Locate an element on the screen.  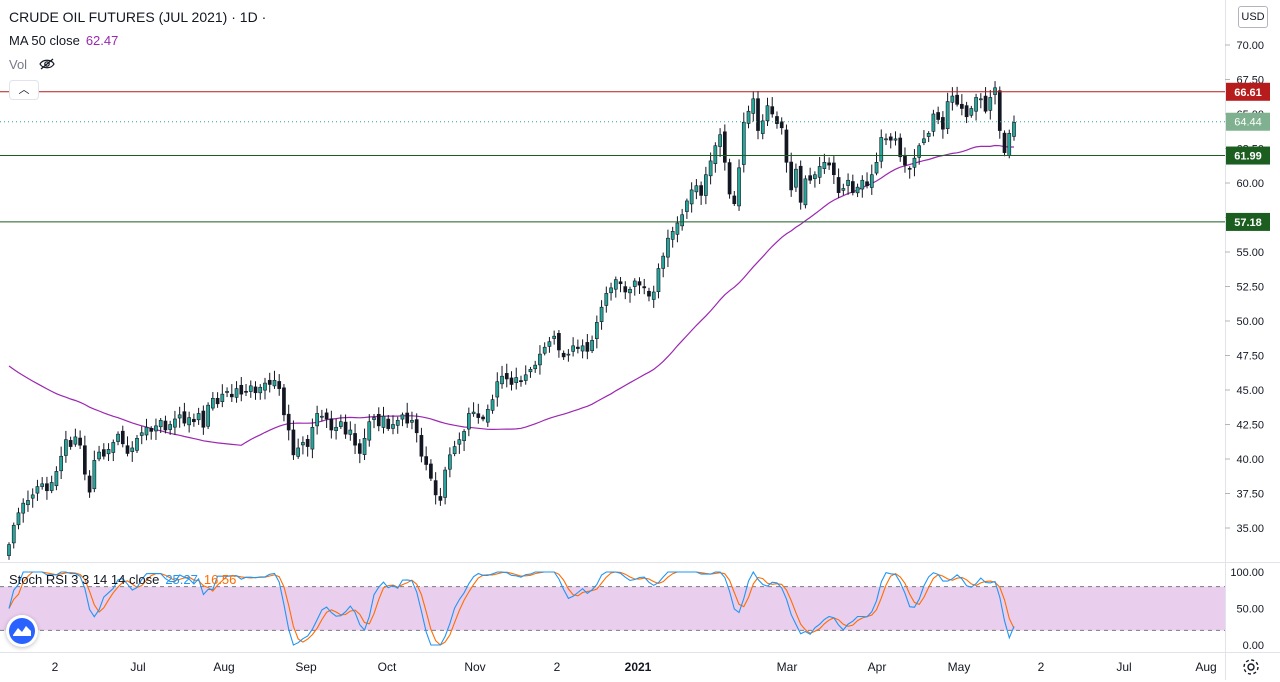
tradingview-logo-icon is located at coordinates (22, 631).